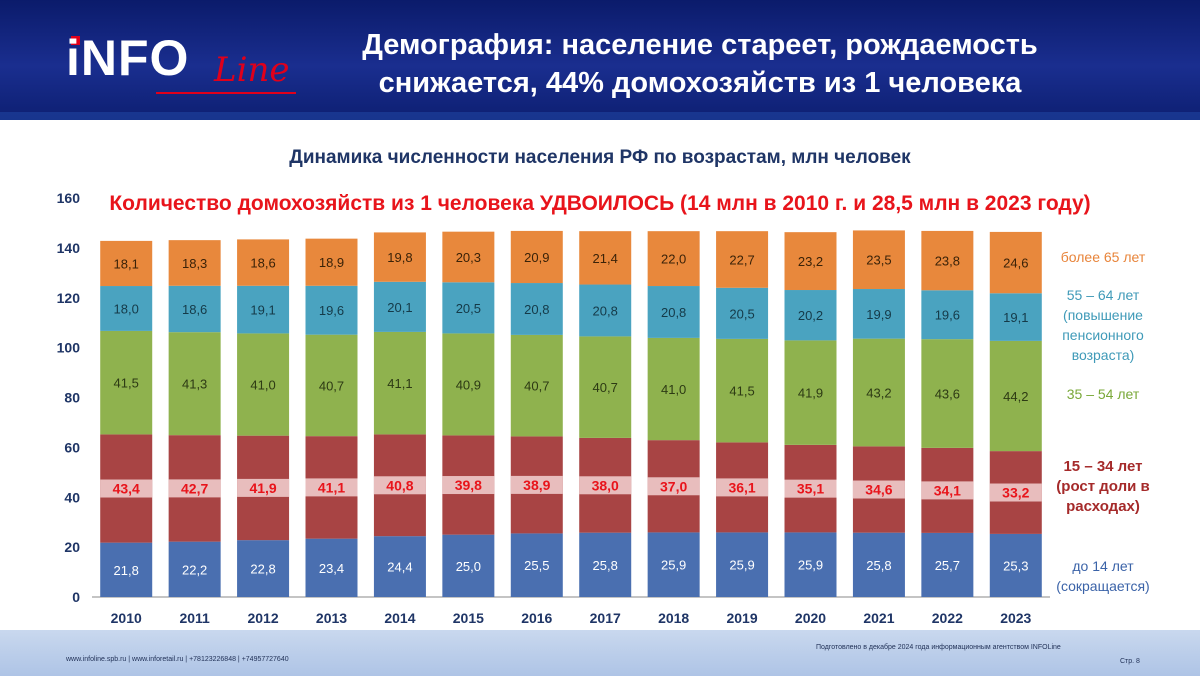 The image size is (1200, 676). Describe the element at coordinates (878, 314) in the screenshot. I see `bar-value-label-s55: 19,9` at that location.